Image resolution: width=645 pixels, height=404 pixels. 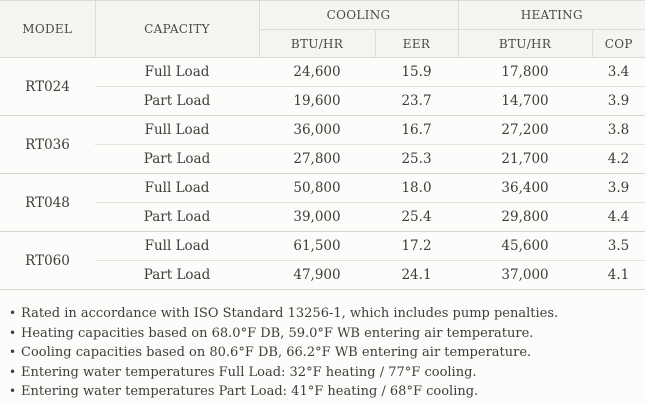 What do you see at coordinates (618, 217) in the screenshot?
I see `cop-cell: 4.4` at bounding box center [618, 217].